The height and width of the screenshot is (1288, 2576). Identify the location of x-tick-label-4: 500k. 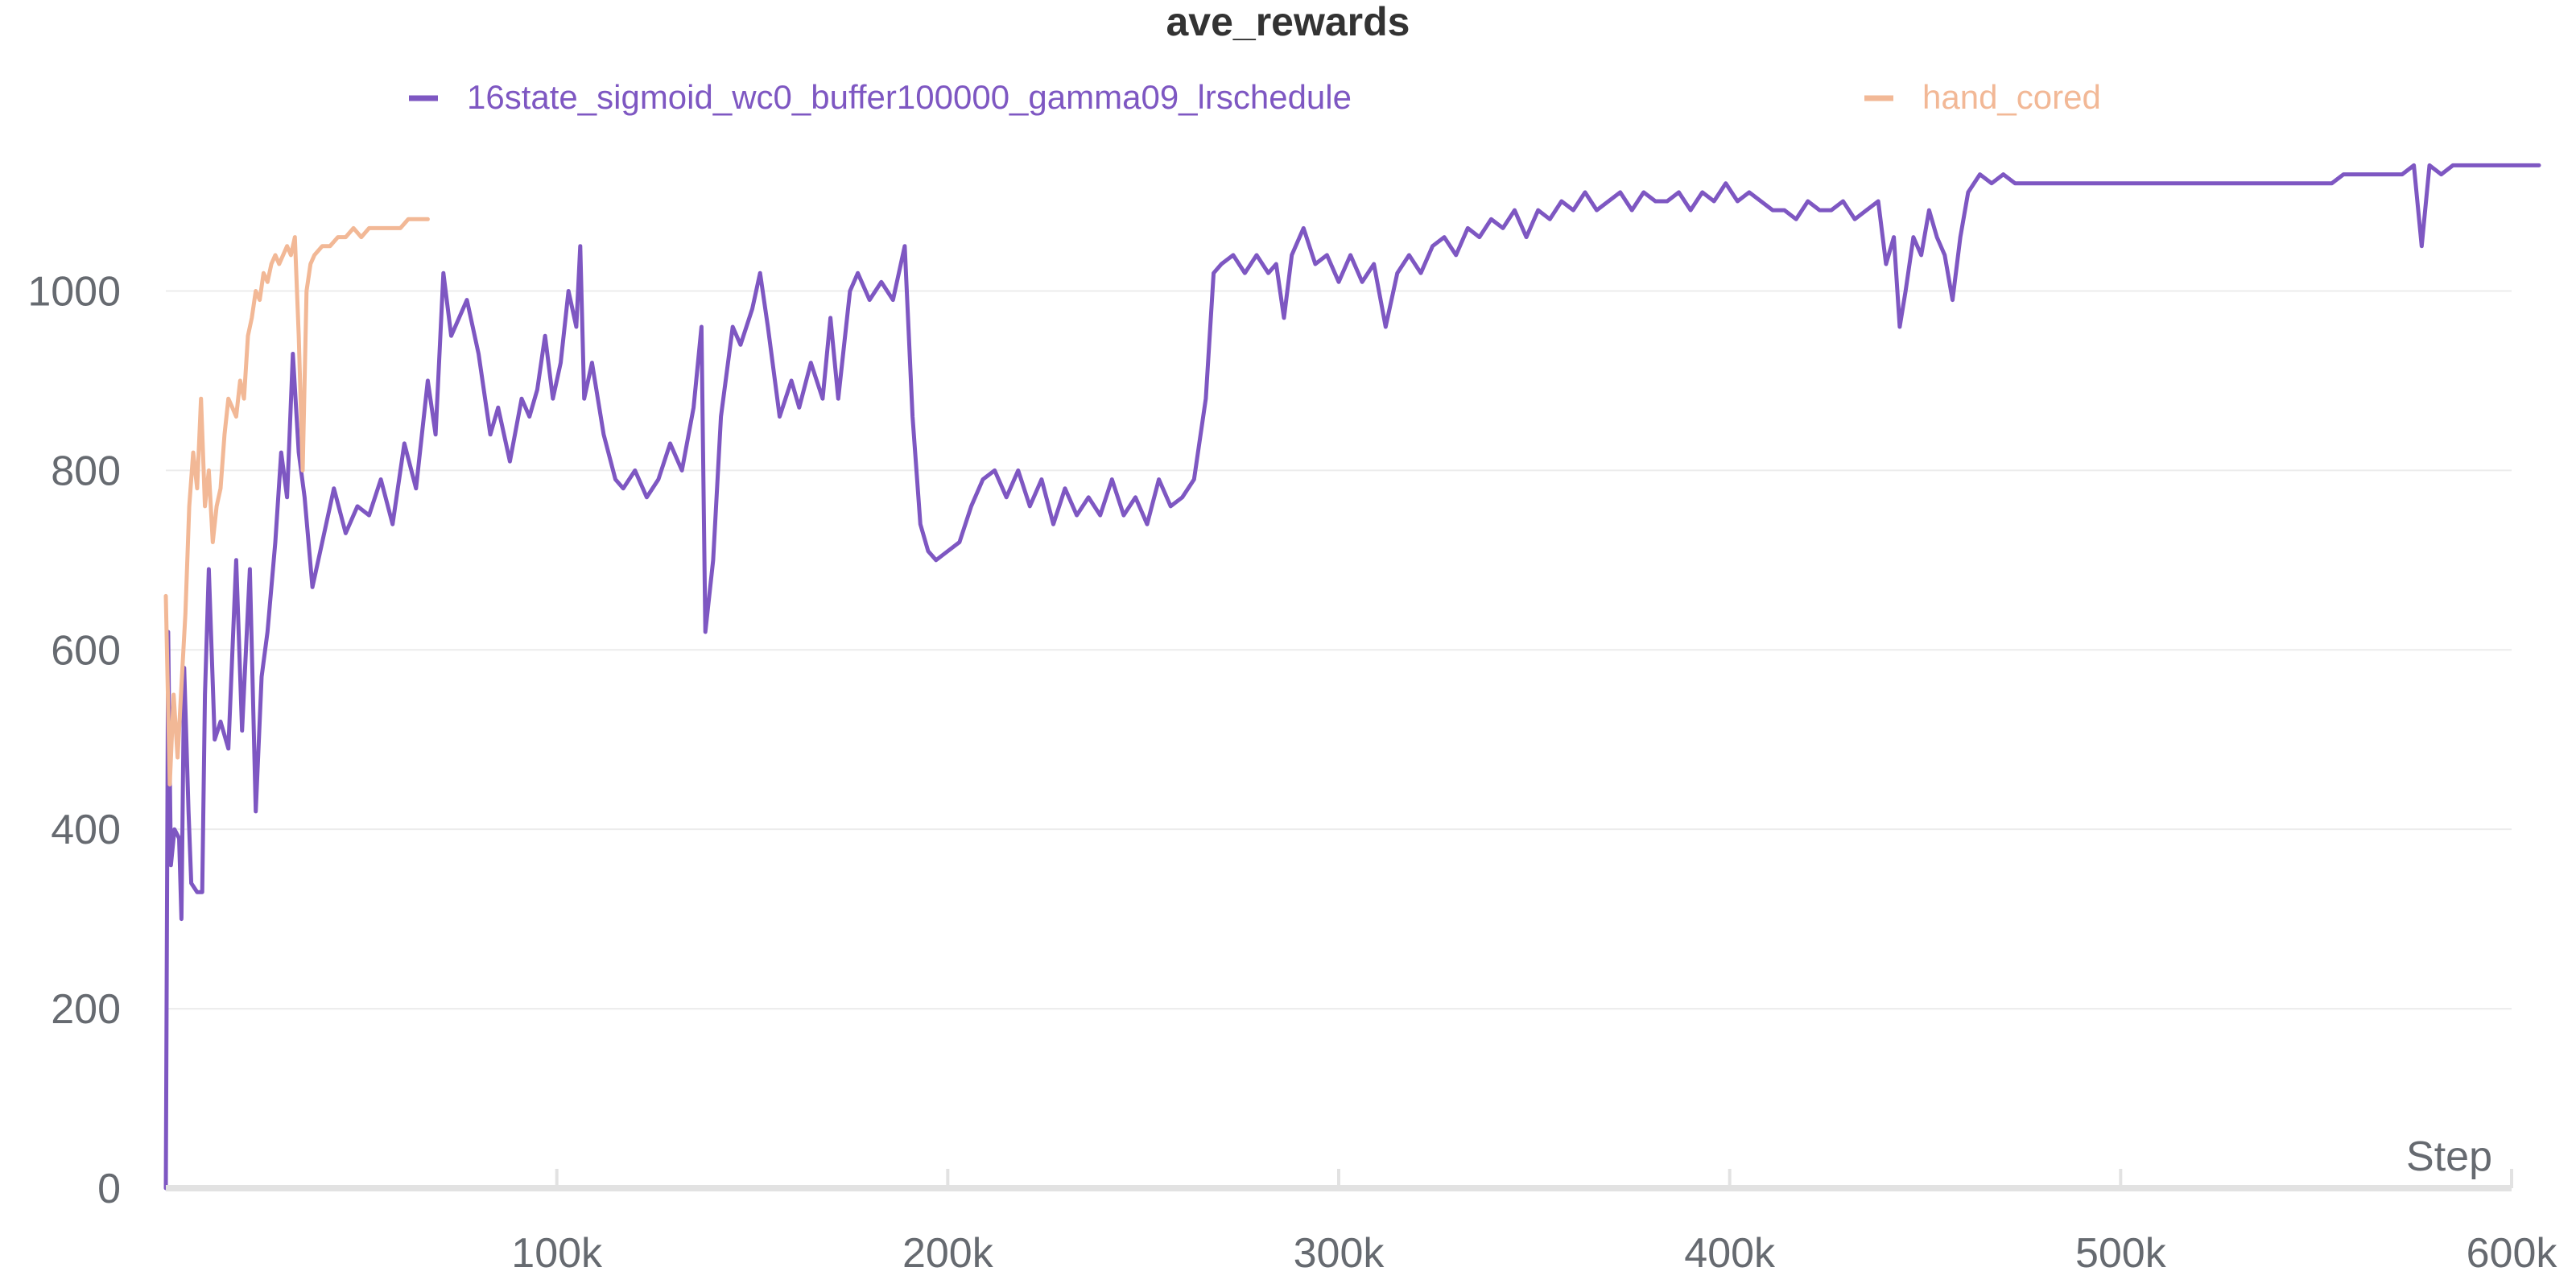
(2121, 1253).